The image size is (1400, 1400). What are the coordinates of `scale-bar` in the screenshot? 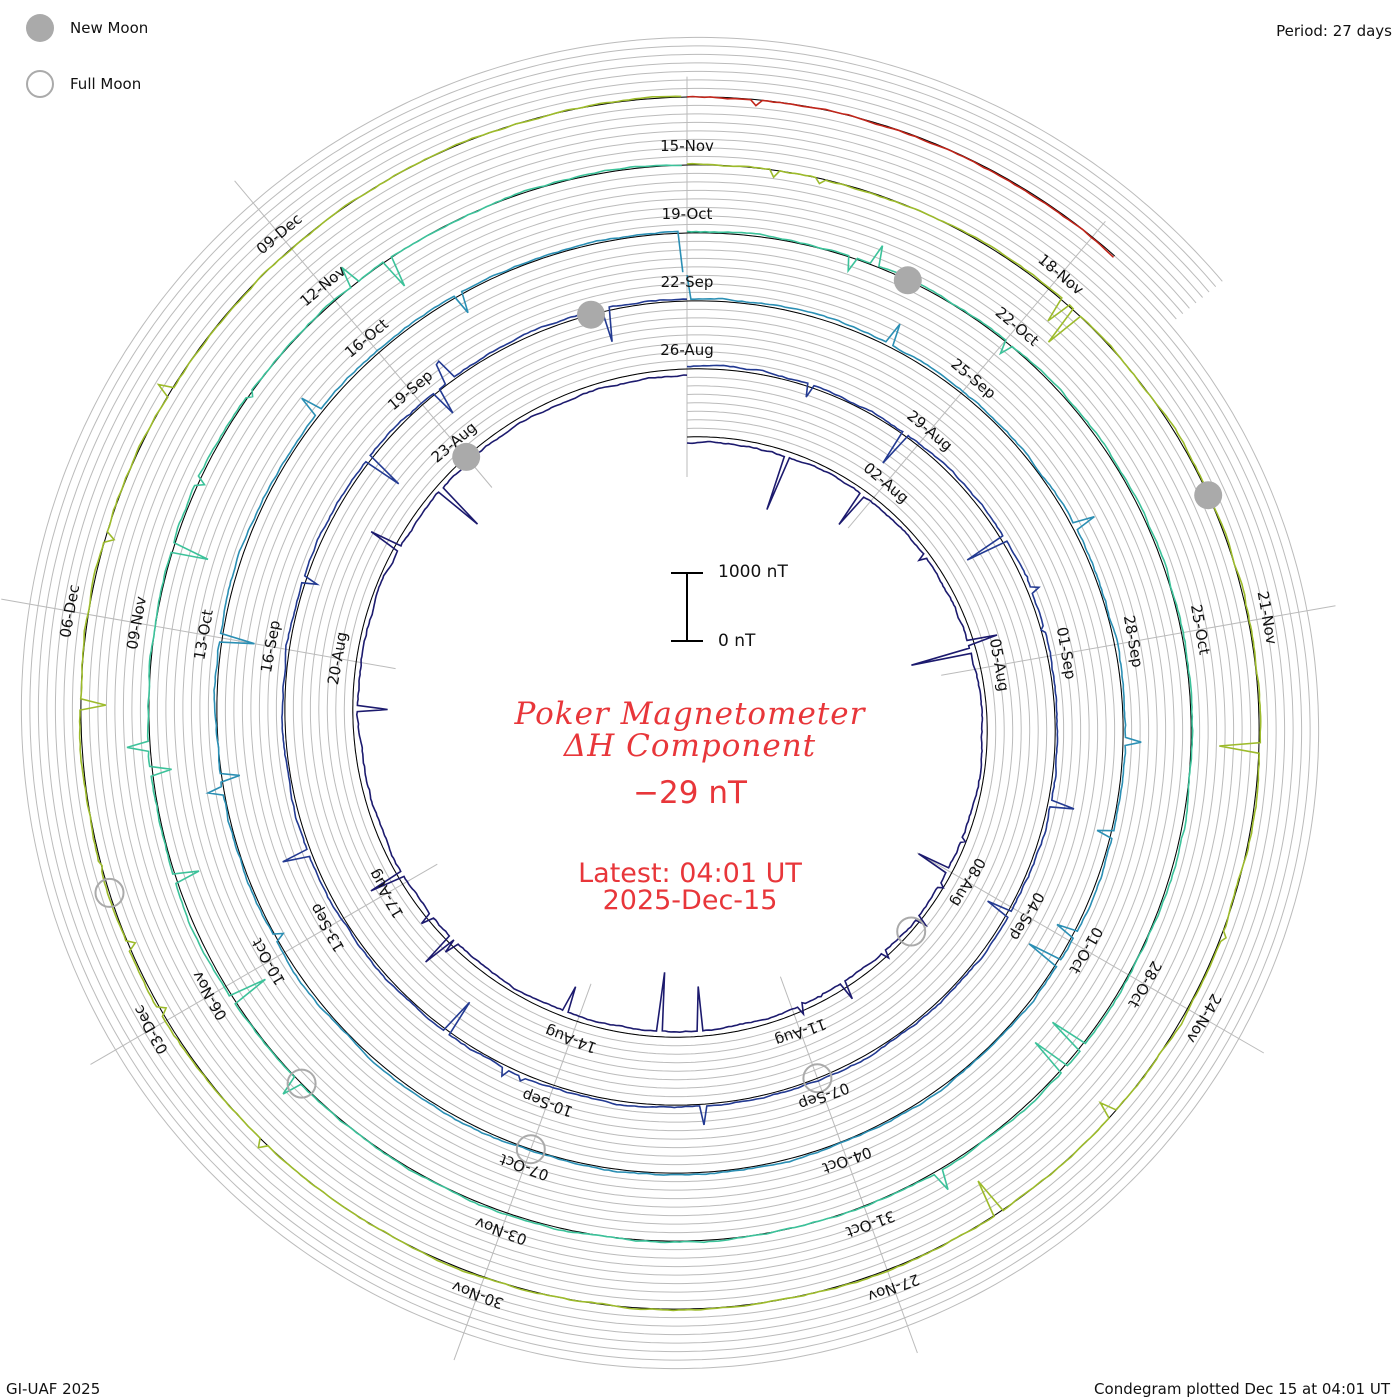 It's located at (687, 607).